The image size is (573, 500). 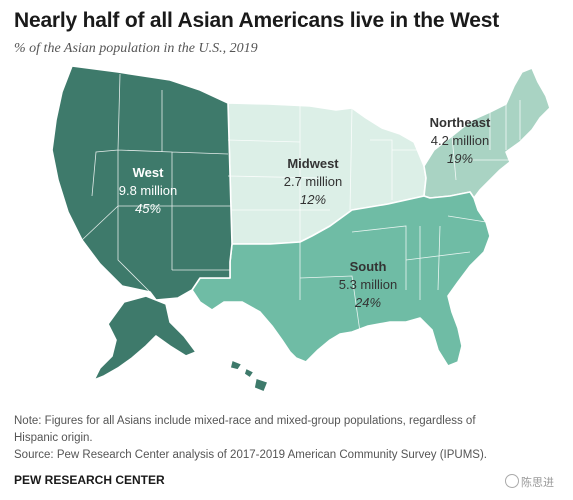 I want to click on region-percent: 19%, so click(x=460, y=158).